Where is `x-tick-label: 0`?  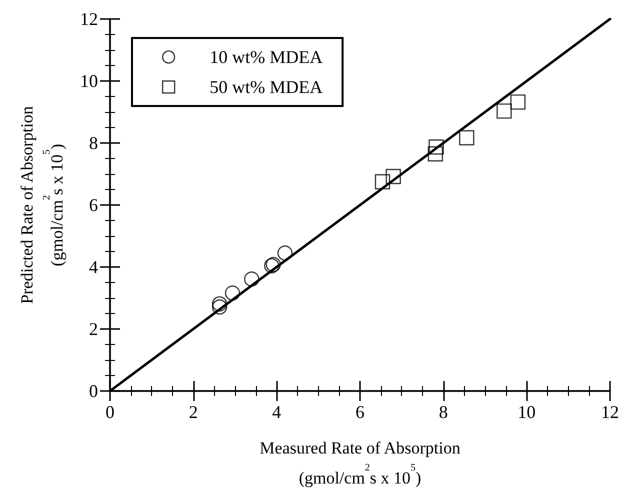 x-tick-label: 0 is located at coordinates (110, 412).